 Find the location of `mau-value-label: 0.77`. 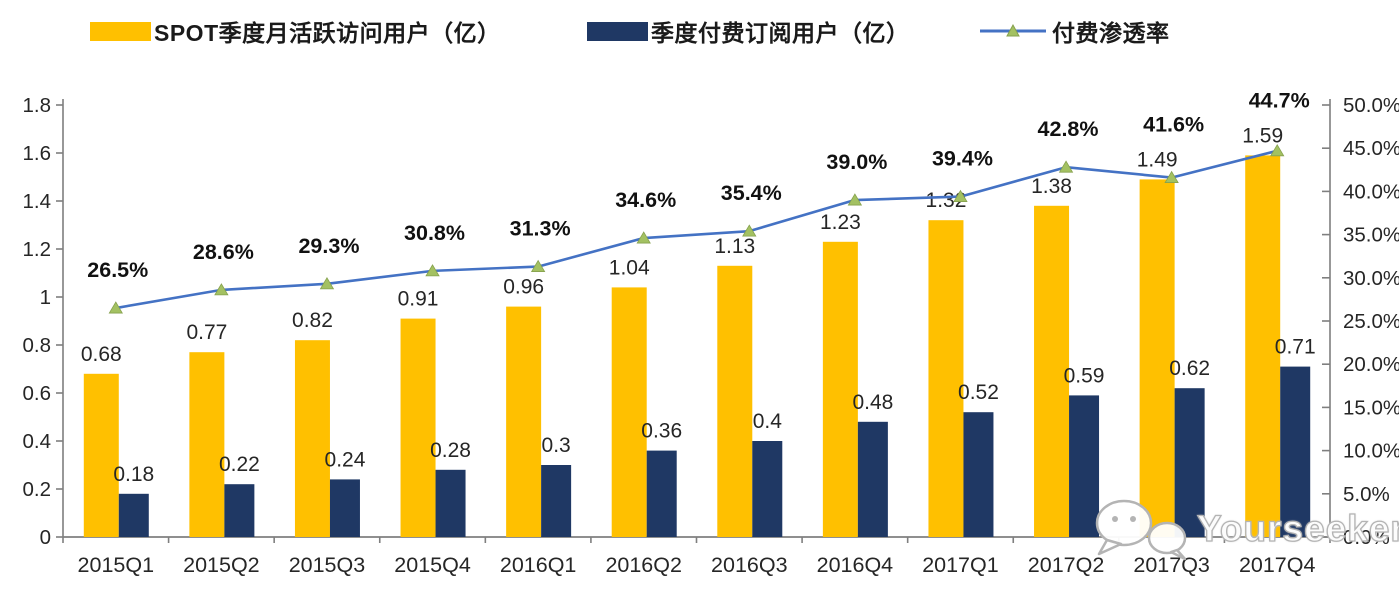

mau-value-label: 0.77 is located at coordinates (206, 332).